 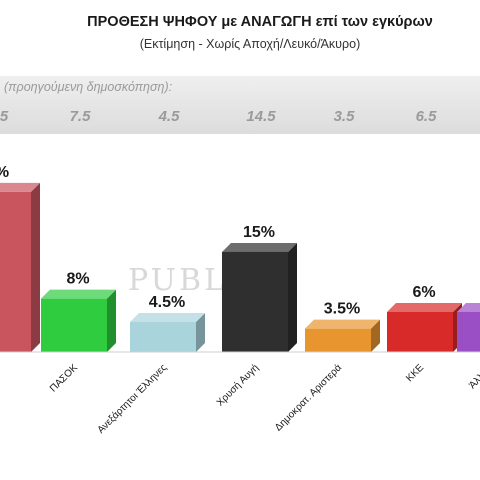 What do you see at coordinates (64, 378) in the screenshot?
I see `category-label: ΠΑΣΟΚ` at bounding box center [64, 378].